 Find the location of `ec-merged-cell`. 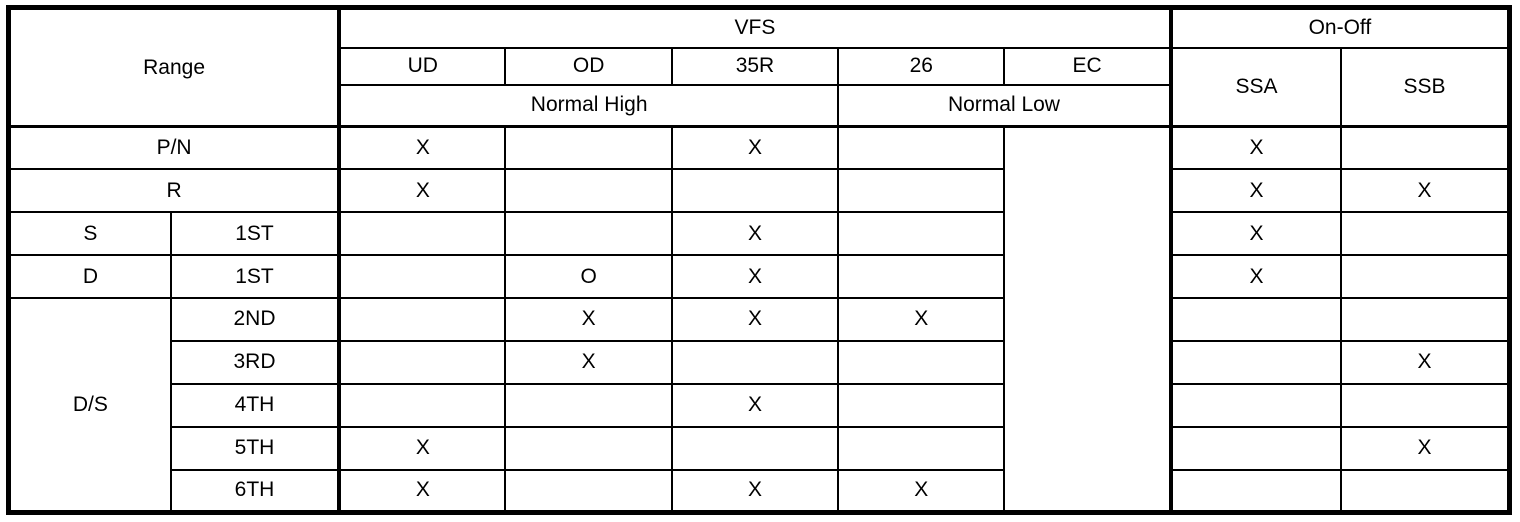

ec-merged-cell is located at coordinates (1087, 319).